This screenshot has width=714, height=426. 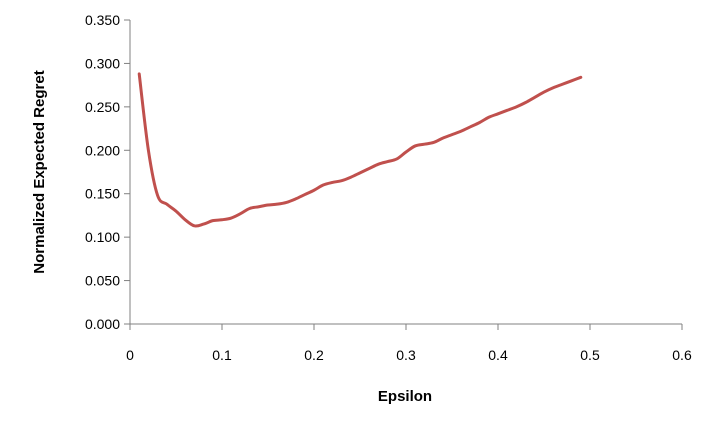 I want to click on x-tick-label: 0, so click(x=130, y=355).